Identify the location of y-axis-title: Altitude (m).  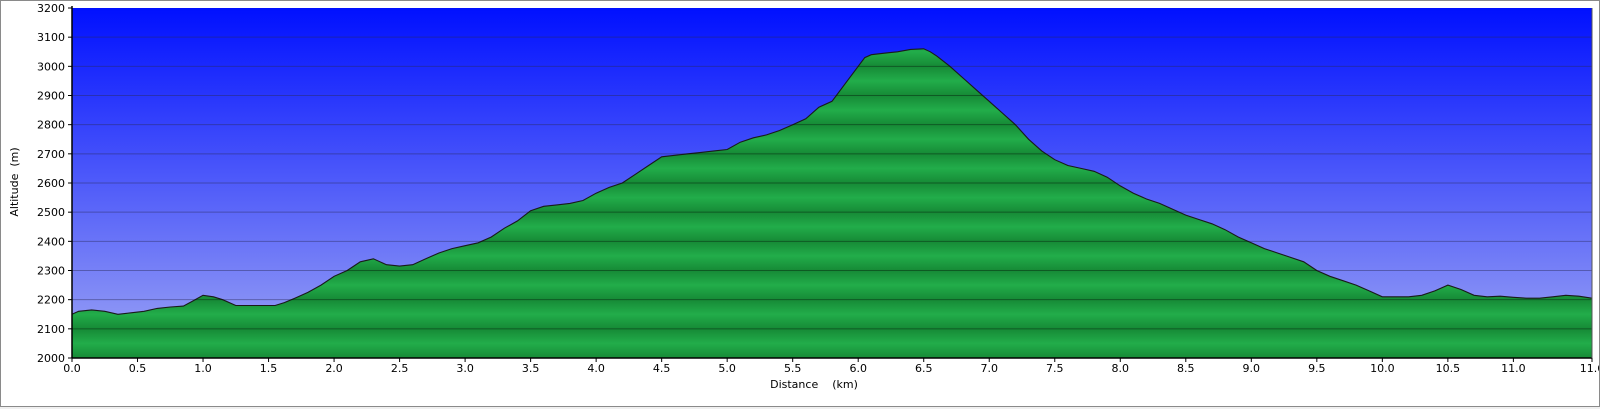
(14, 181).